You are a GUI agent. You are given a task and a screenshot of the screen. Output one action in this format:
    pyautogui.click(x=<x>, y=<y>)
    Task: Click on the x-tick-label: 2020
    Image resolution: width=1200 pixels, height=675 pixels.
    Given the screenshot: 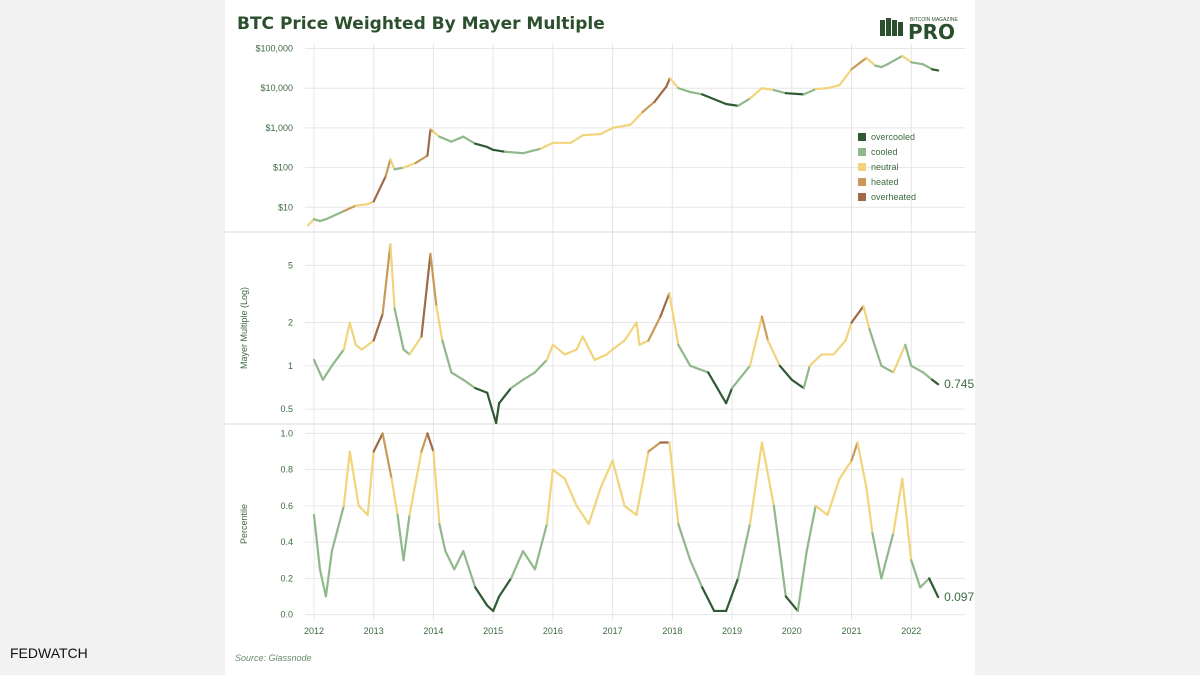 What is the action you would take?
    pyautogui.click(x=792, y=631)
    